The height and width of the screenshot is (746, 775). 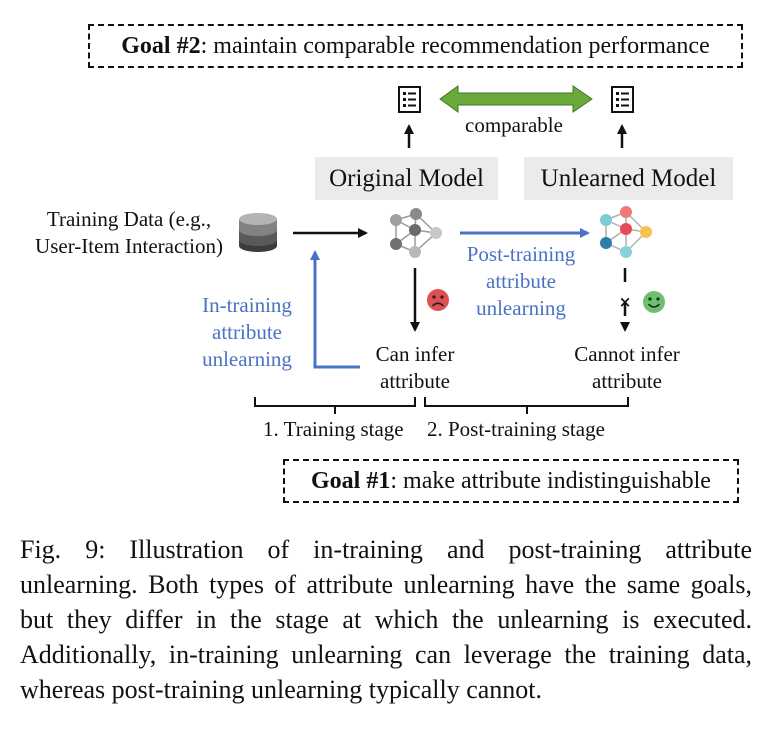 I want to click on original-model-box: Original Model, so click(x=406, y=178).